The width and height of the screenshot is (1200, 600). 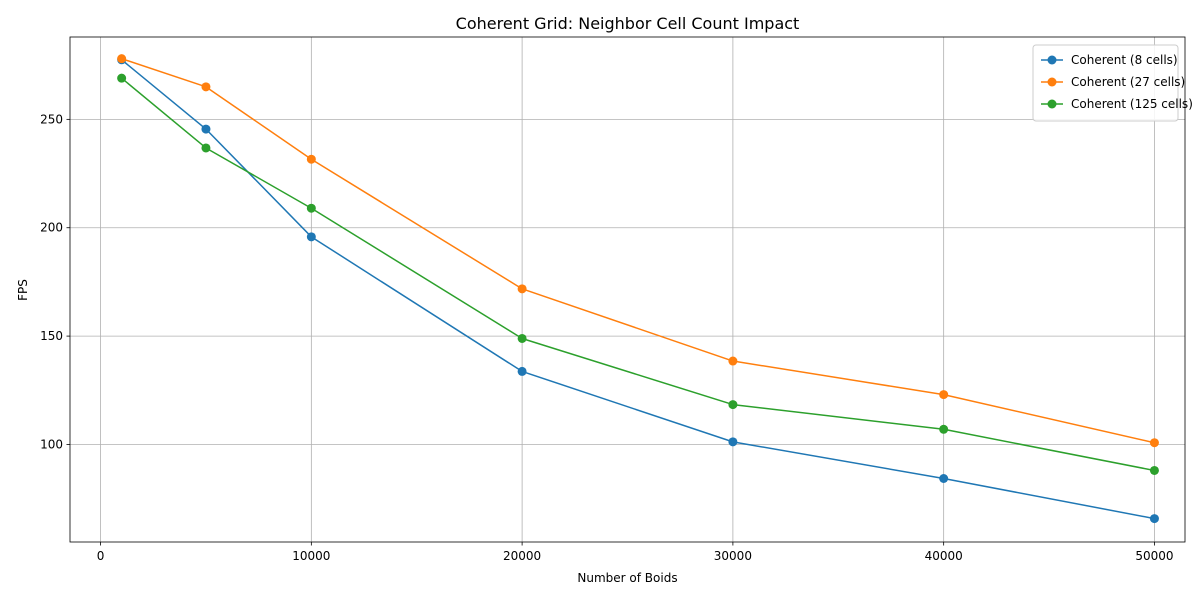 I want to click on legend-box, so click(x=1105, y=83).